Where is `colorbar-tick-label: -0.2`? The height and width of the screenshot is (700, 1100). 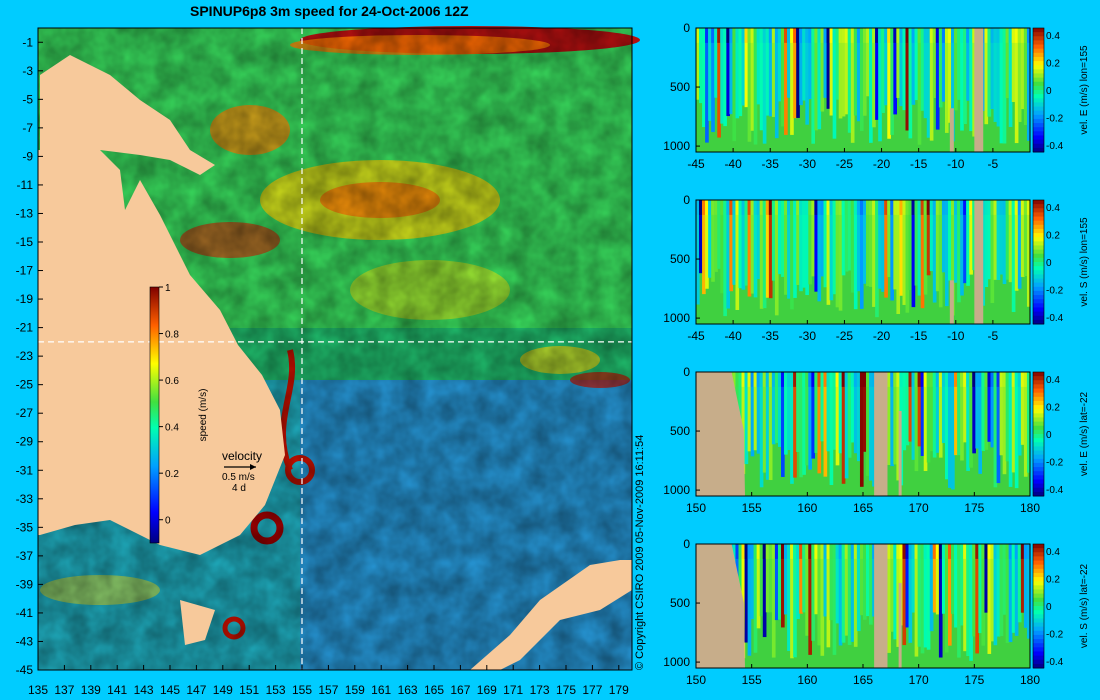 colorbar-tick-label: -0.2 is located at coordinates (1055, 119).